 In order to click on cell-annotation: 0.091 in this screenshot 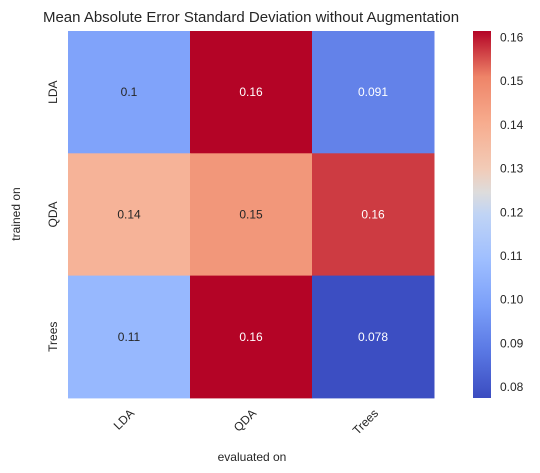, I will do `click(373, 92)`.